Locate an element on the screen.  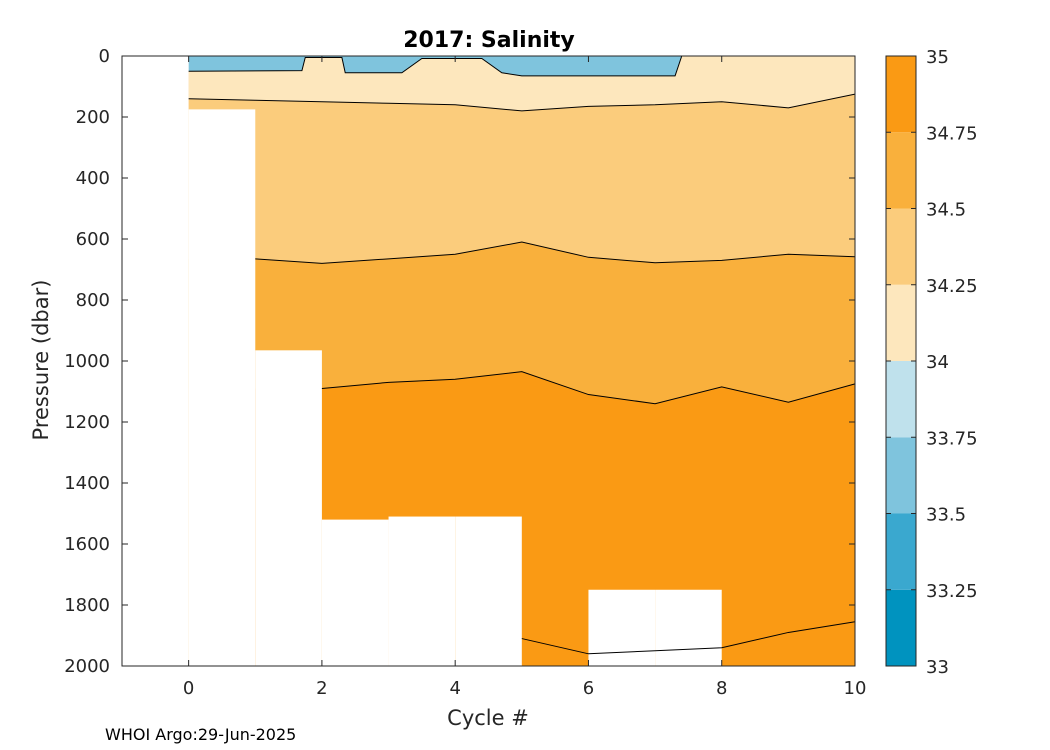
x-tick-label: 10 is located at coordinates (855, 688).